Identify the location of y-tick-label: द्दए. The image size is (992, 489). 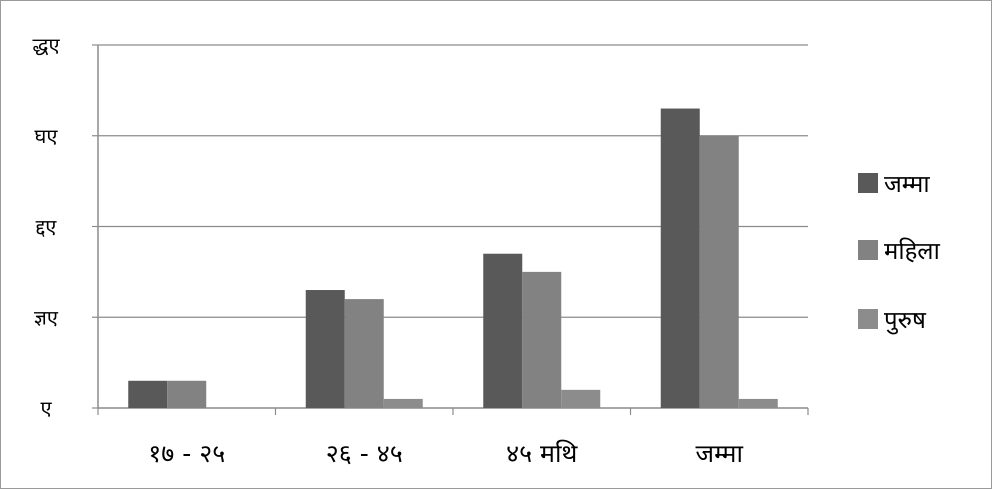
(47, 227).